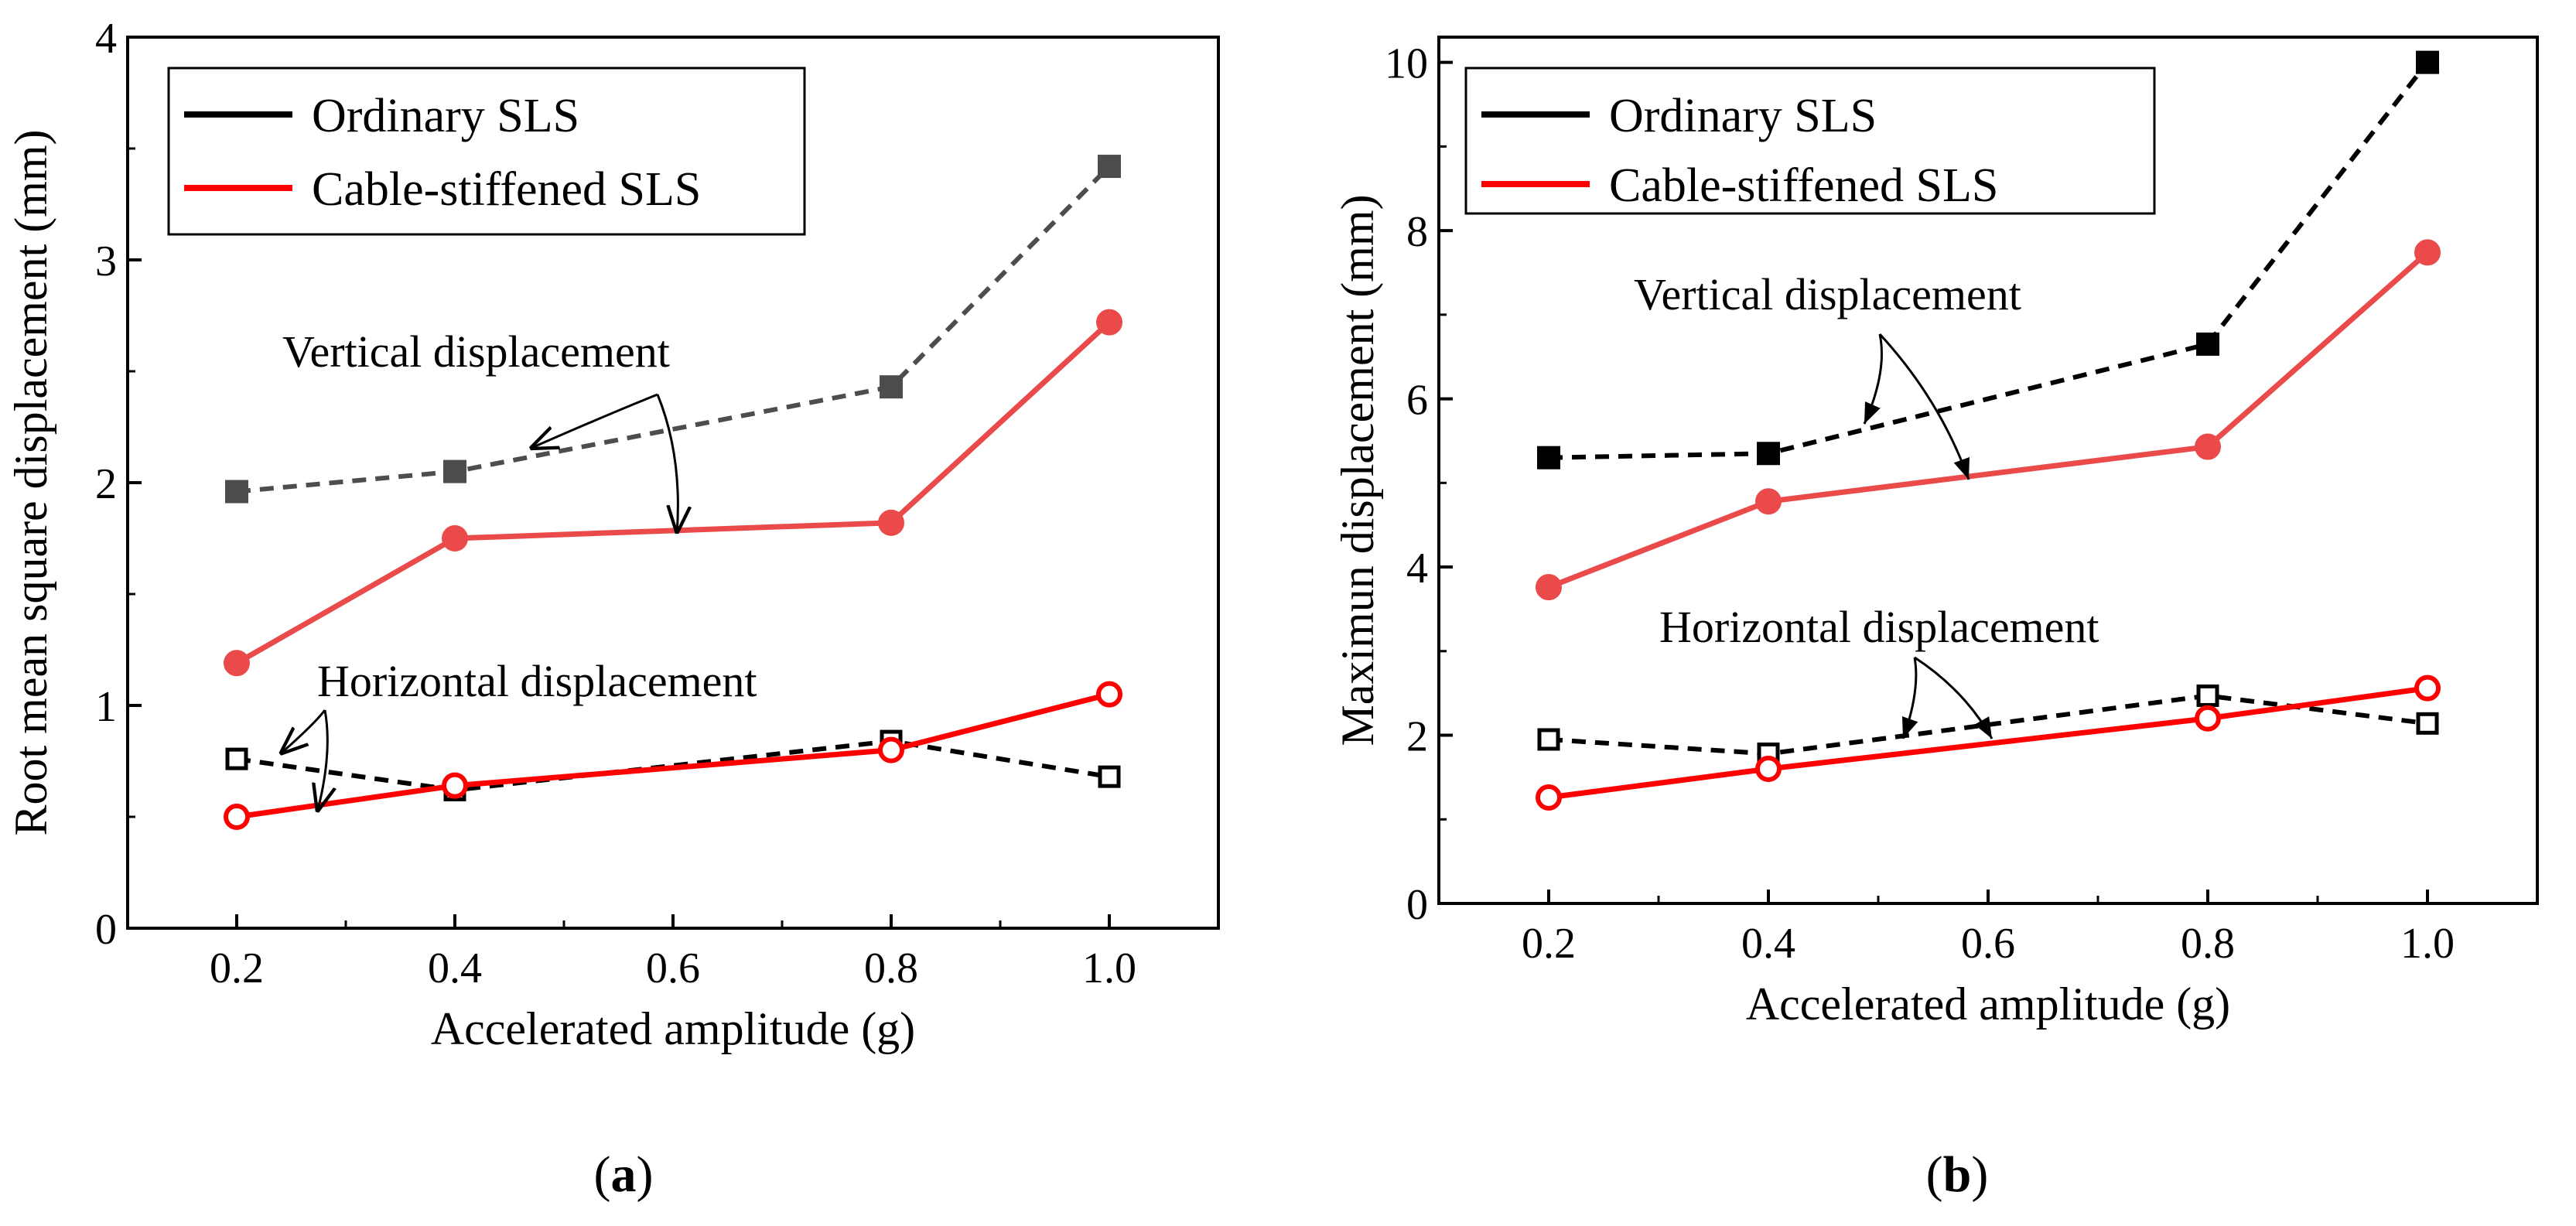 This screenshot has width=2576, height=1226. I want to click on panel-label: (b), so click(1958, 1174).